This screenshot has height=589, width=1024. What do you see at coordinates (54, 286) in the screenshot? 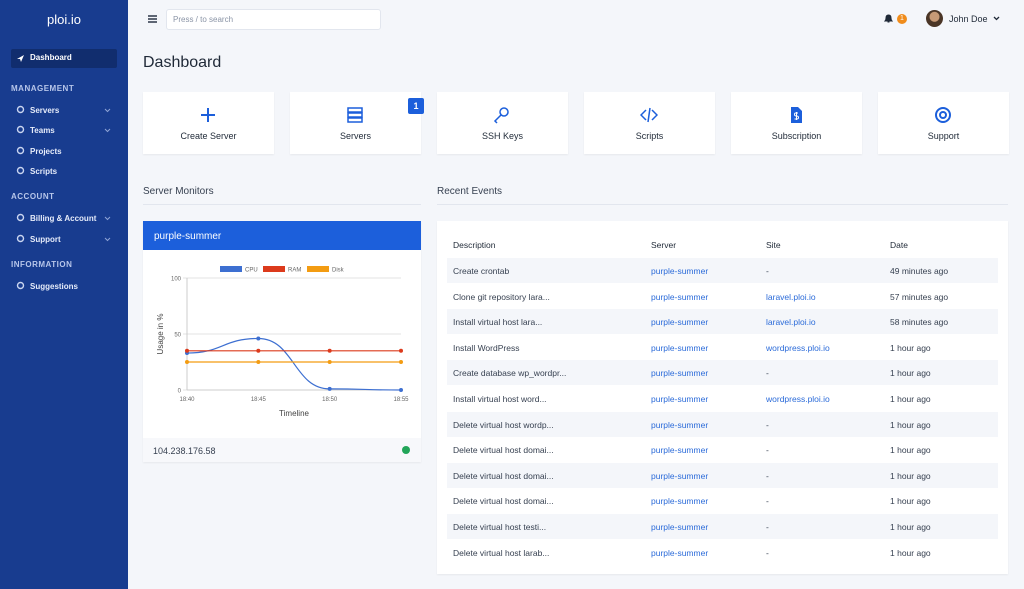
I see `nav-label: Suggestions` at bounding box center [54, 286].